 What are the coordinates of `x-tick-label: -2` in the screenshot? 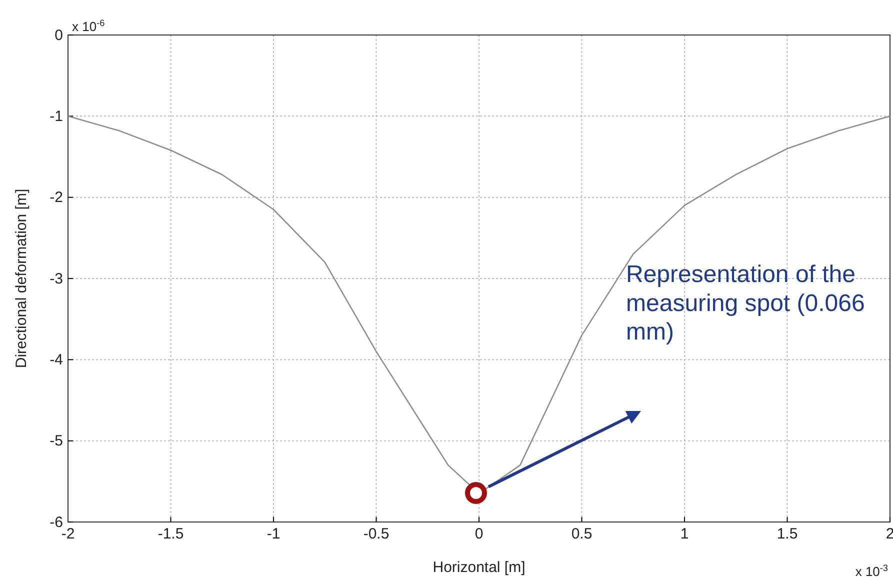 It's located at (68, 534).